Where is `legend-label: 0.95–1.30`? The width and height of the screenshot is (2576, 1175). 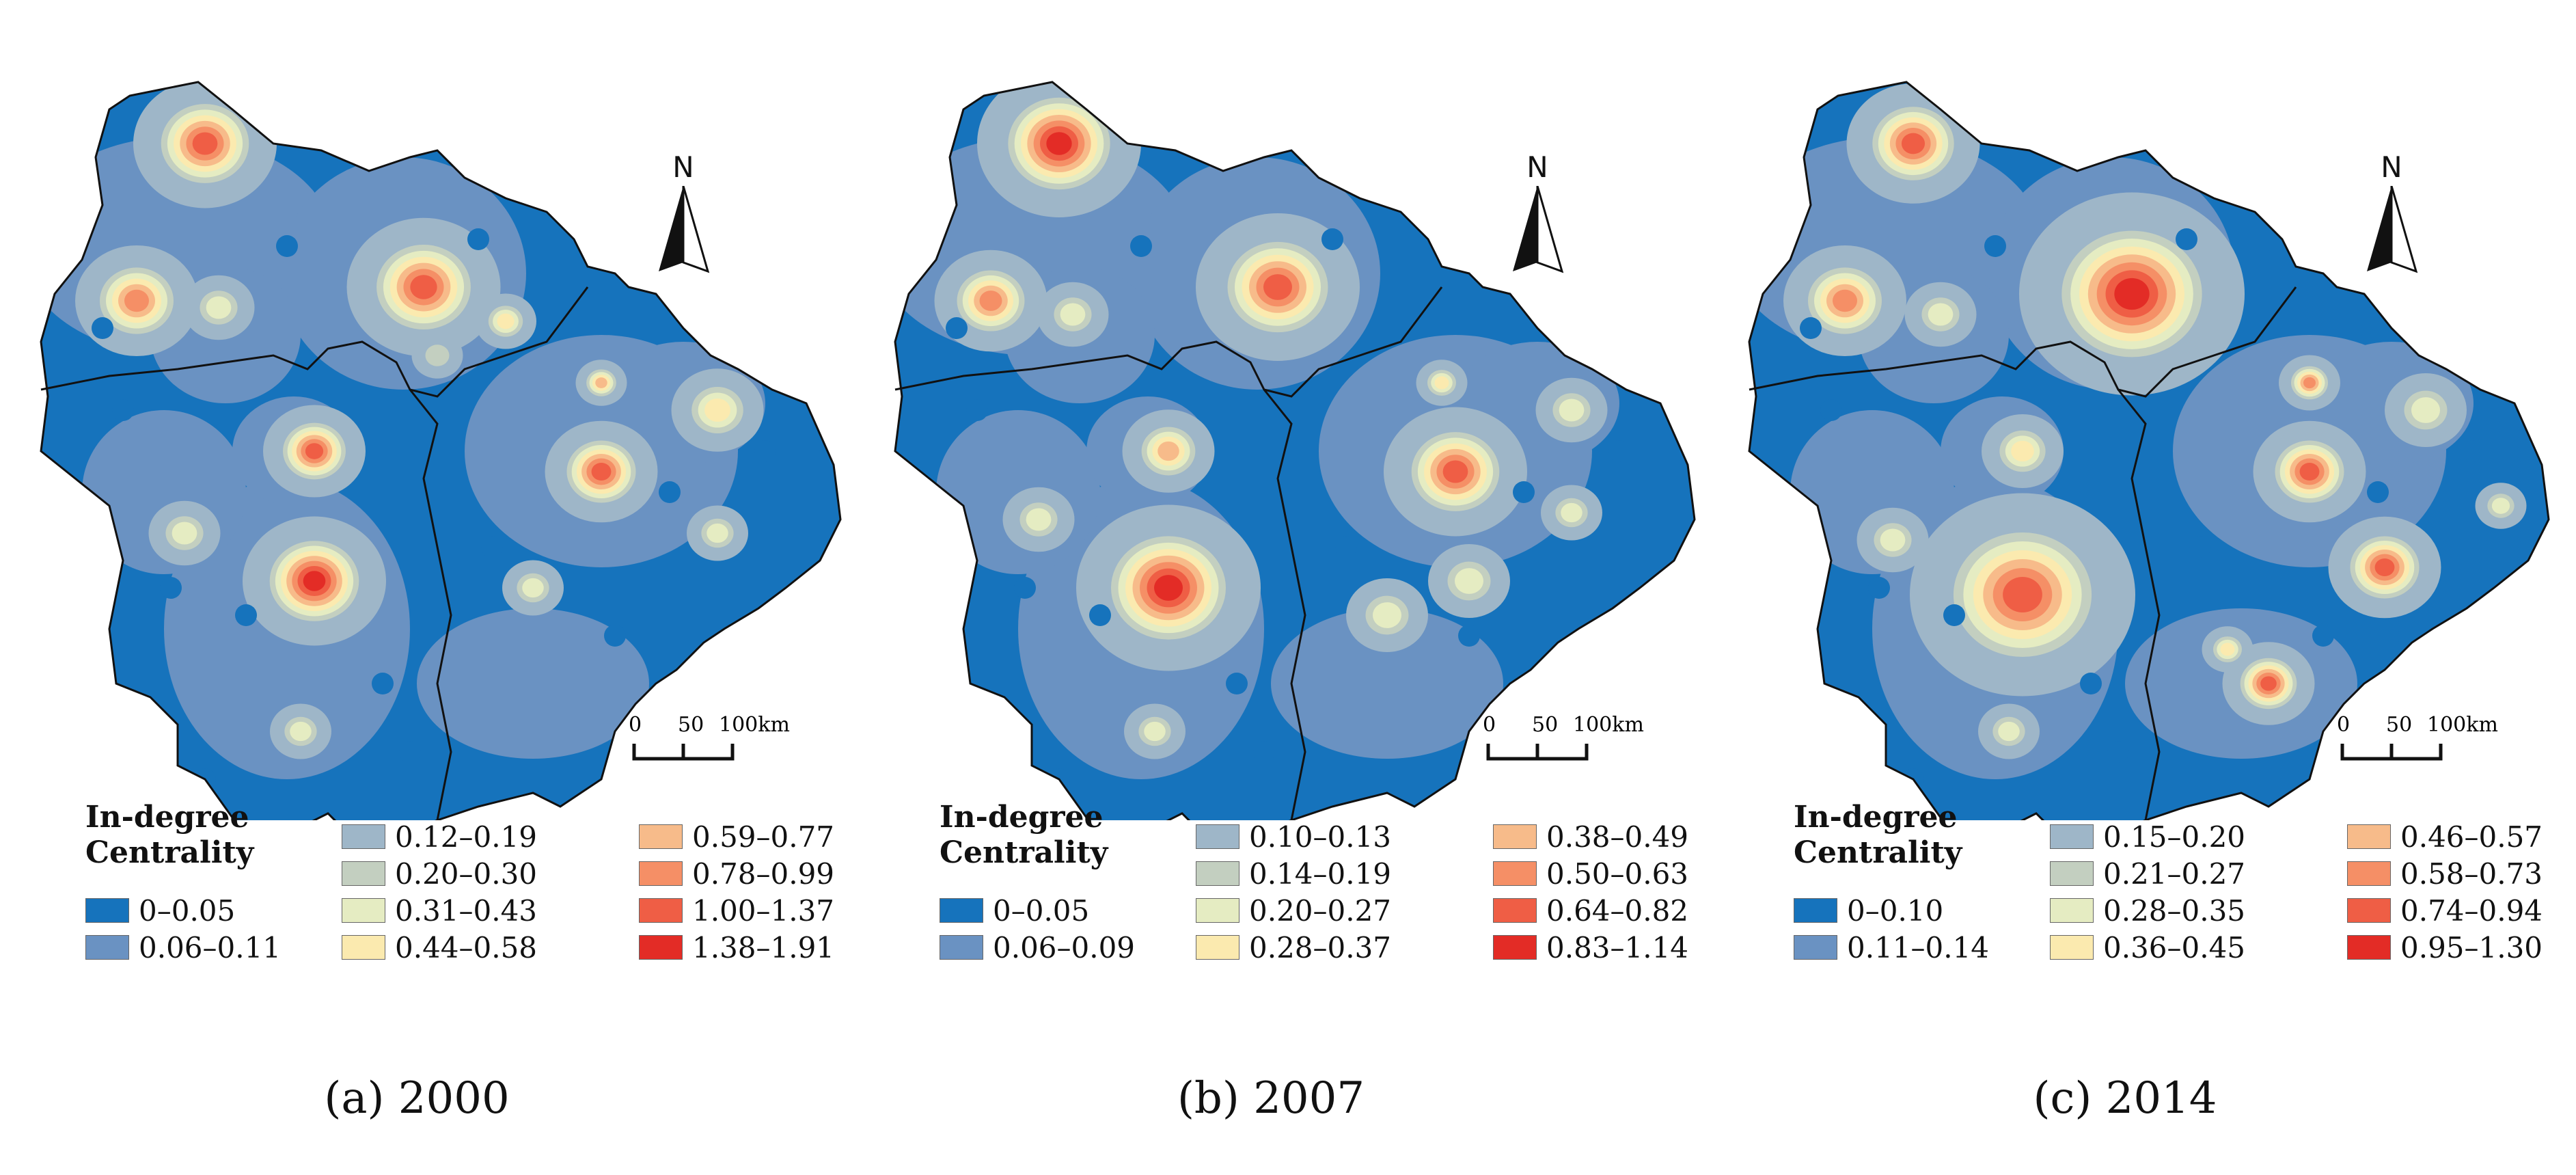
legend-label: 0.95–1.30 is located at coordinates (2471, 947).